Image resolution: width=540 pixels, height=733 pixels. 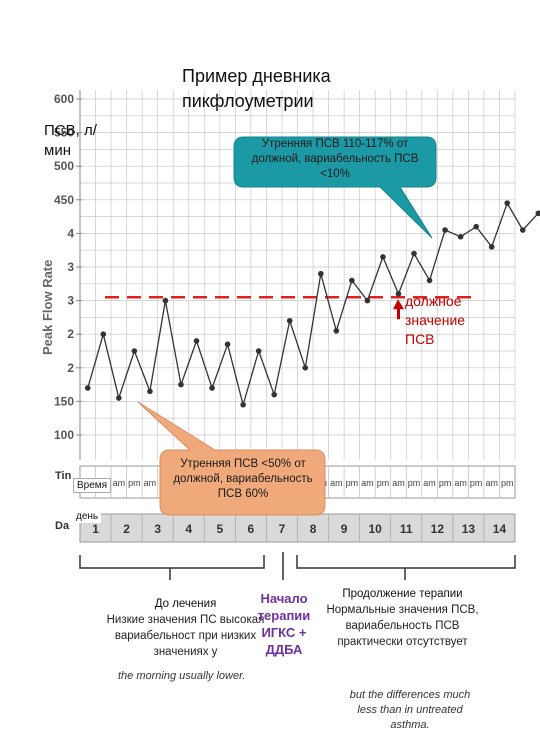 What do you see at coordinates (256, 88) in the screenshot?
I see `page-title: Пример дневника пикфлоуметрии` at bounding box center [256, 88].